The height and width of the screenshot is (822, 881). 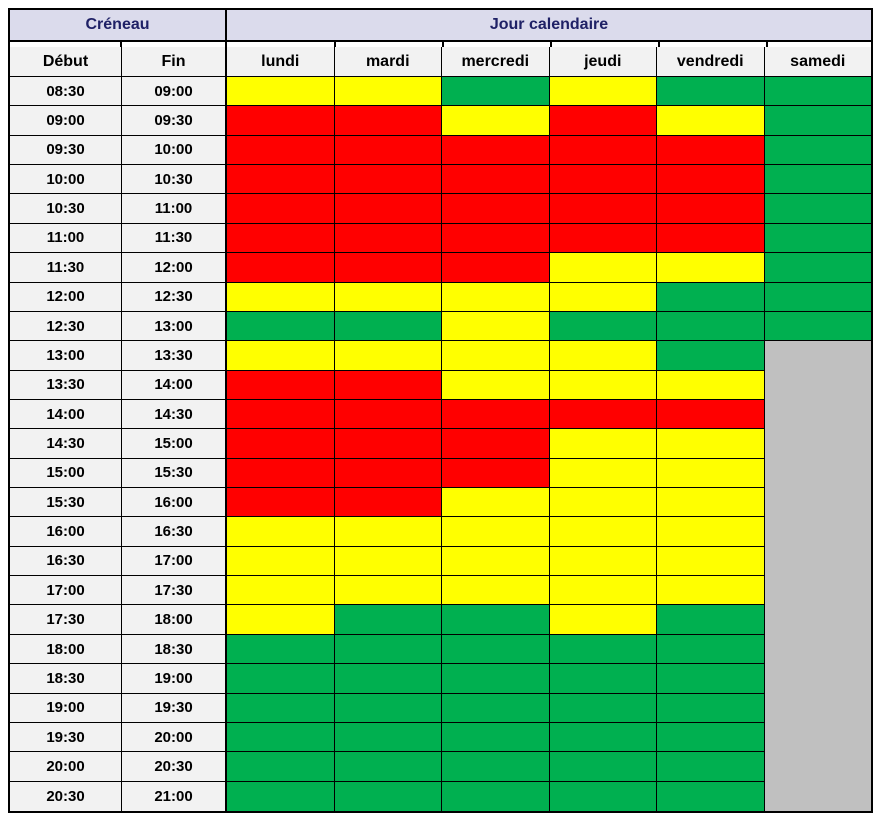 I want to click on slot-cell-mardi-1900, so click(x=388, y=708).